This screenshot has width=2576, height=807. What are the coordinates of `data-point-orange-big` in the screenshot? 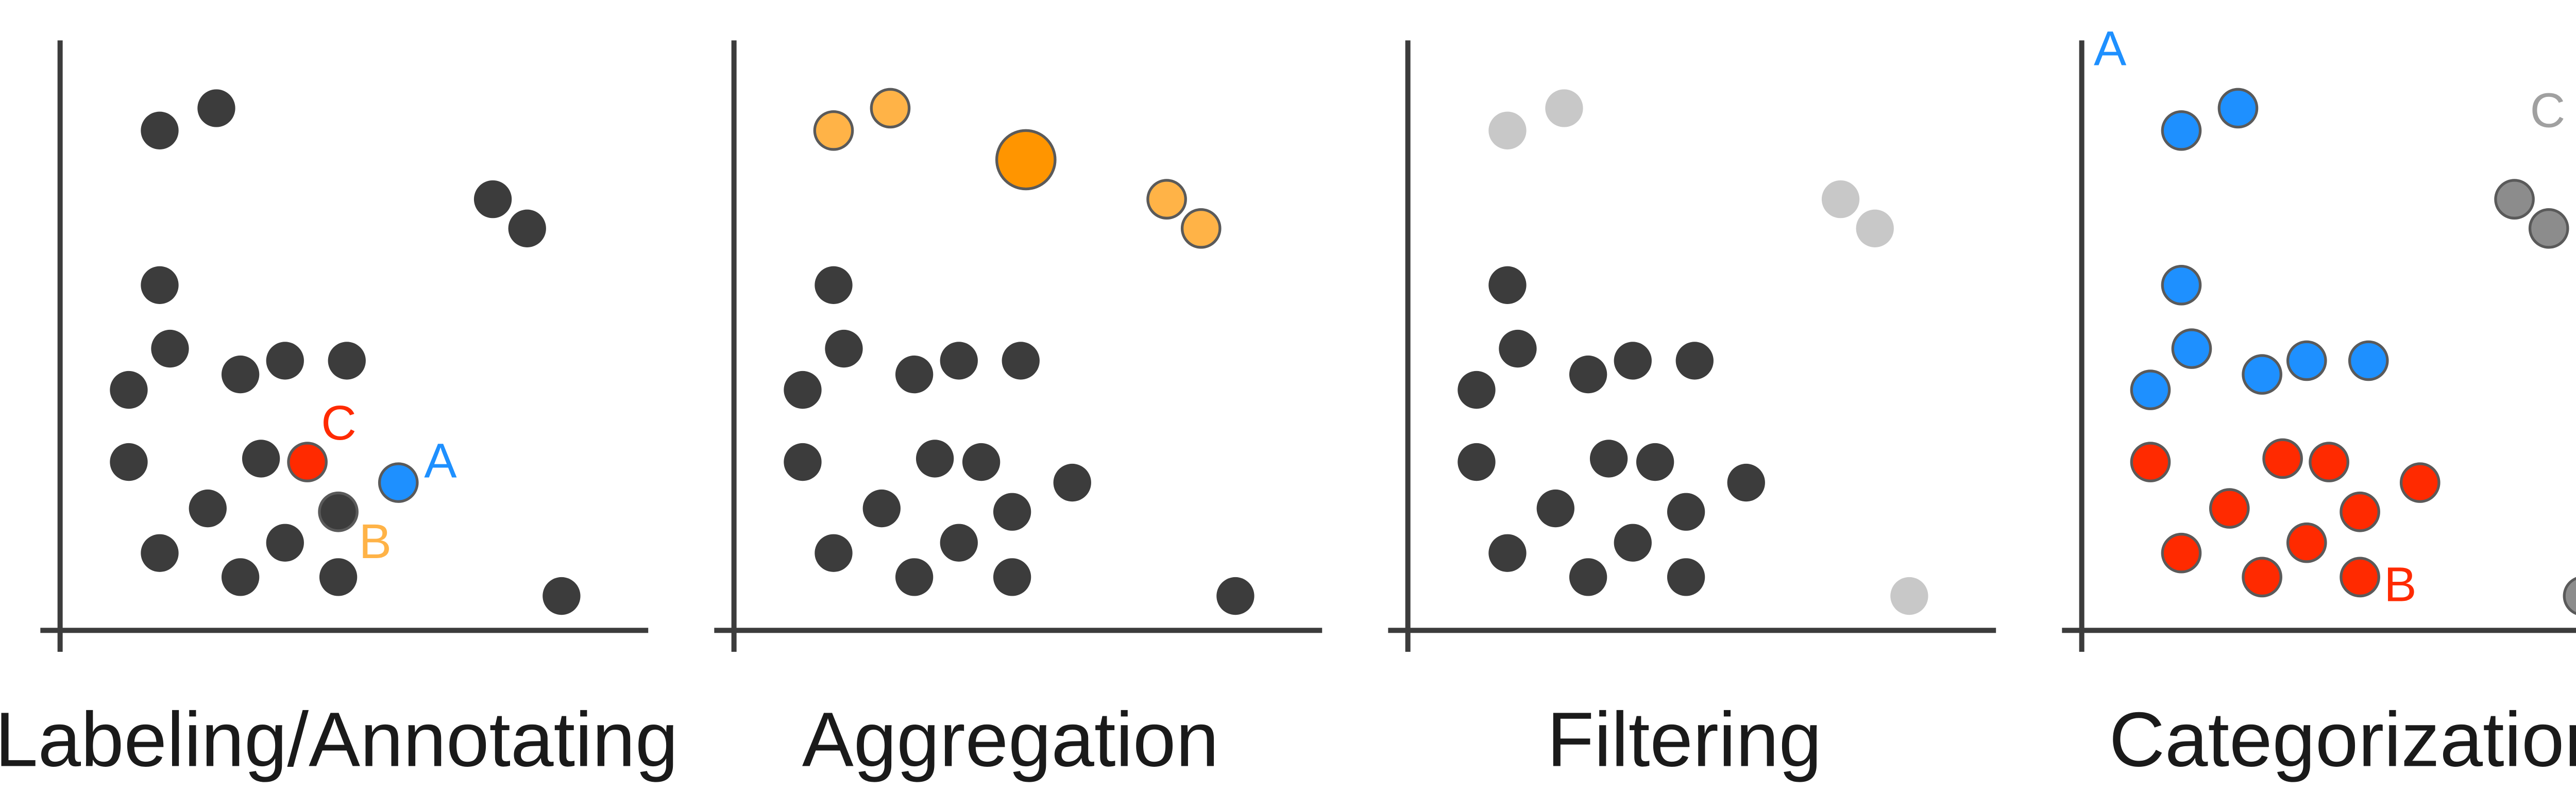 It's located at (1026, 160).